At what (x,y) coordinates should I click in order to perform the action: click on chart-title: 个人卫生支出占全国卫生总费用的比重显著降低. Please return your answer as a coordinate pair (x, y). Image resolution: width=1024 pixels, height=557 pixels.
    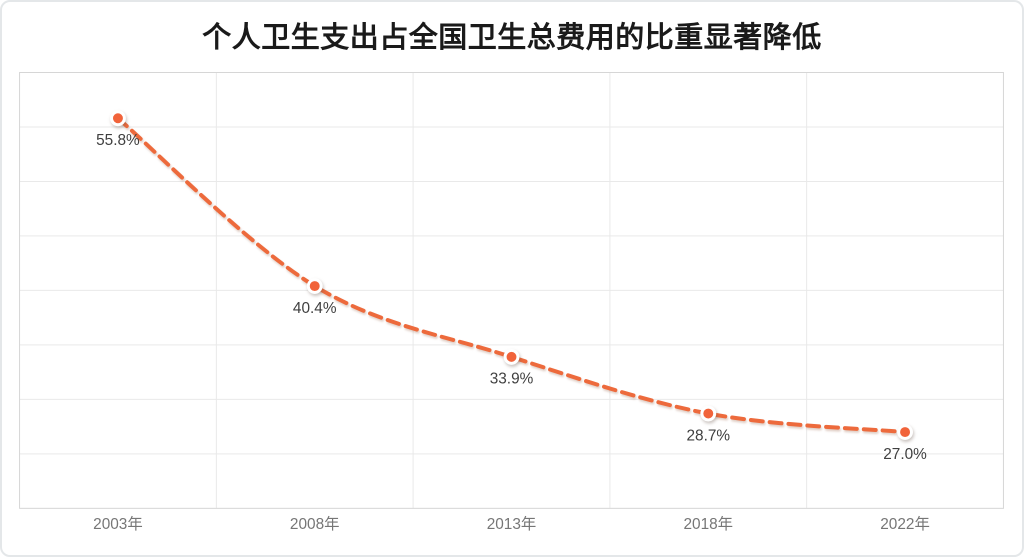
    Looking at the image, I should click on (512, 38).